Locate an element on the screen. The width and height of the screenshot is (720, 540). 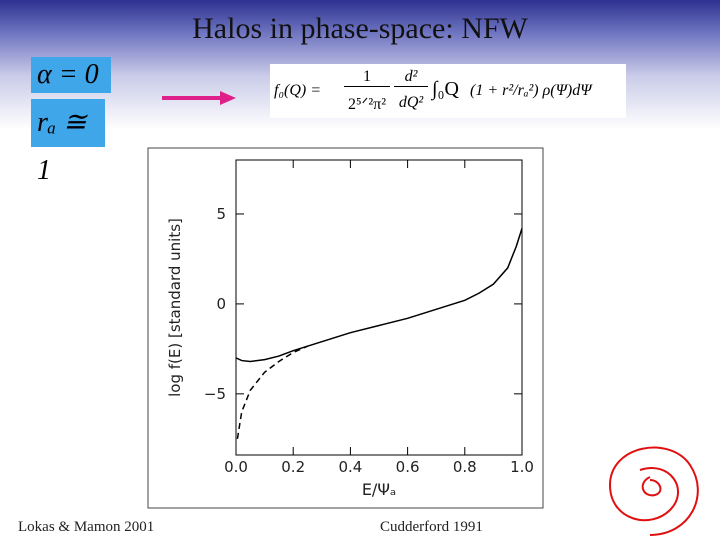
x-tick-label: 0.0 is located at coordinates (236, 467).